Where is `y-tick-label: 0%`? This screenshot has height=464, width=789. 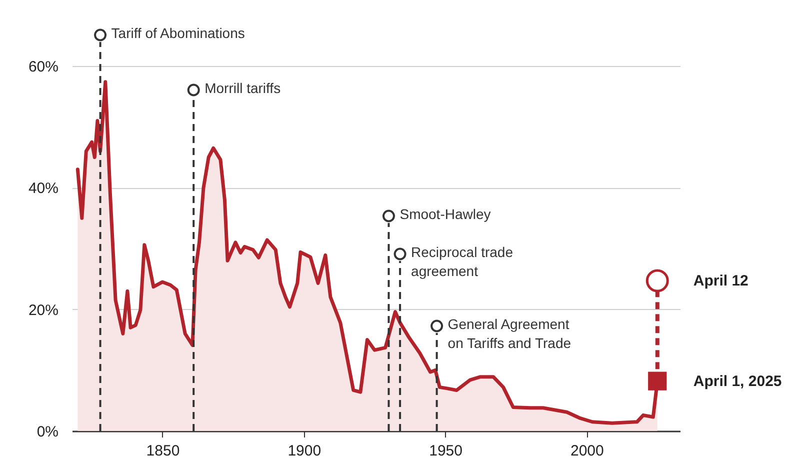
y-tick-label: 0% is located at coordinates (47, 432).